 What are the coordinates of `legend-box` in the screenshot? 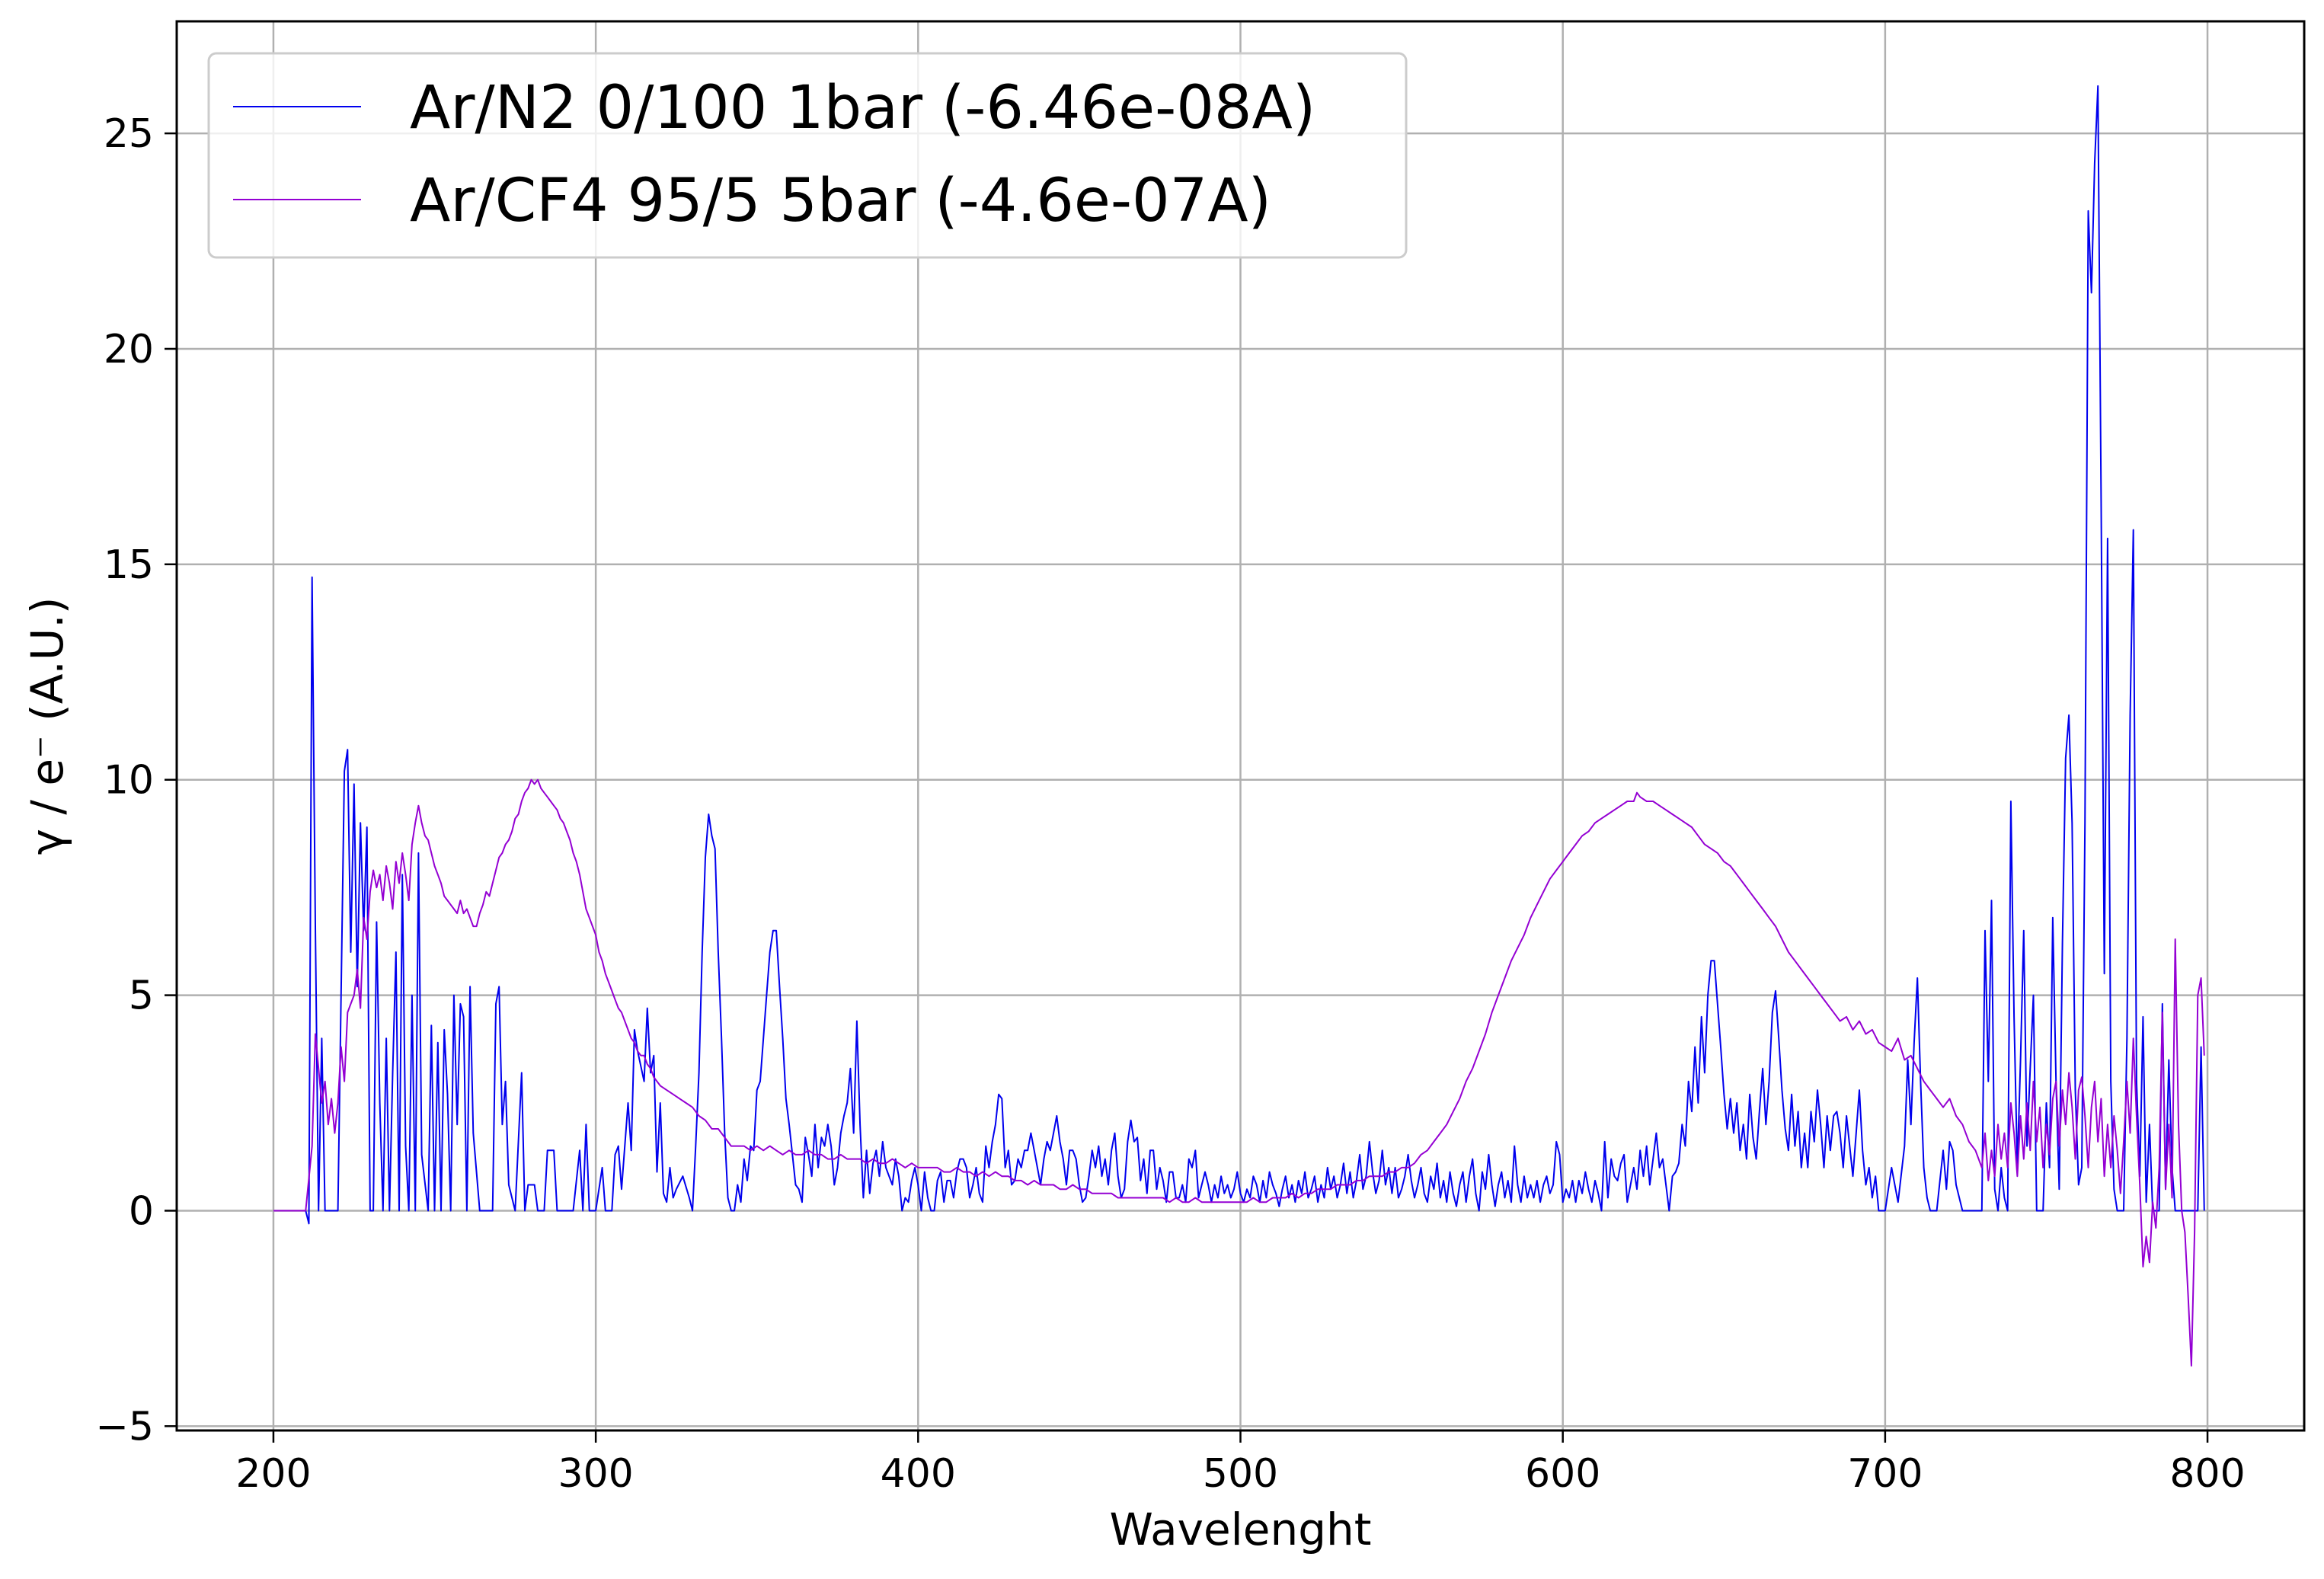 It's located at (807, 155).